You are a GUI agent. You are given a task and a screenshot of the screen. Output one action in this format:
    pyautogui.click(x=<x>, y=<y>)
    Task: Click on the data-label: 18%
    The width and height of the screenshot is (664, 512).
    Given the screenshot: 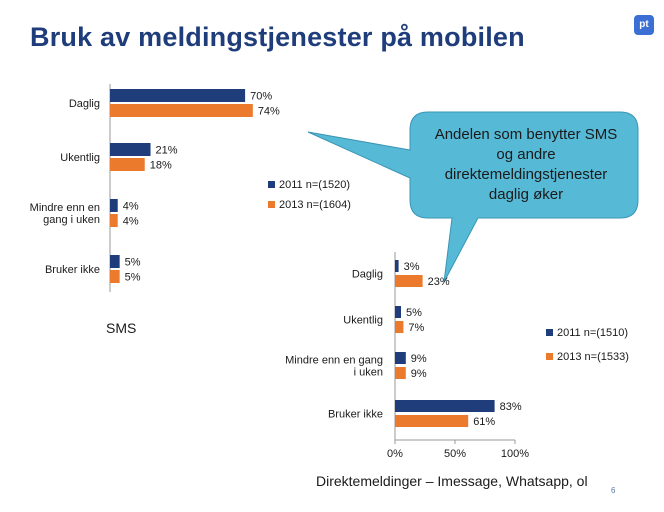 What is the action you would take?
    pyautogui.click(x=161, y=166)
    